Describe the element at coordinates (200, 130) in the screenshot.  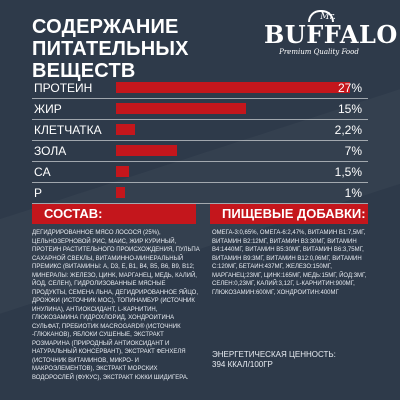
I see `nutrient-row: КЛЕТЧАТКА 2,2%` at that location.